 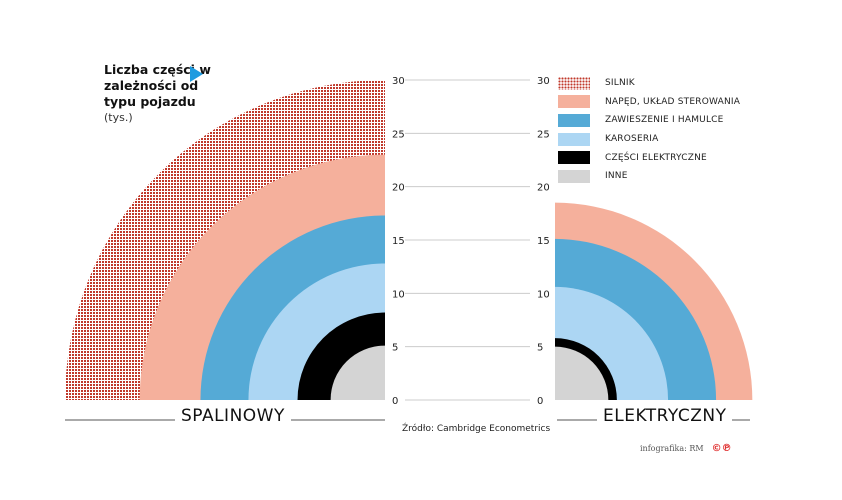 What do you see at coordinates (543, 241) in the screenshot?
I see `tick-label-right: 15` at bounding box center [543, 241].